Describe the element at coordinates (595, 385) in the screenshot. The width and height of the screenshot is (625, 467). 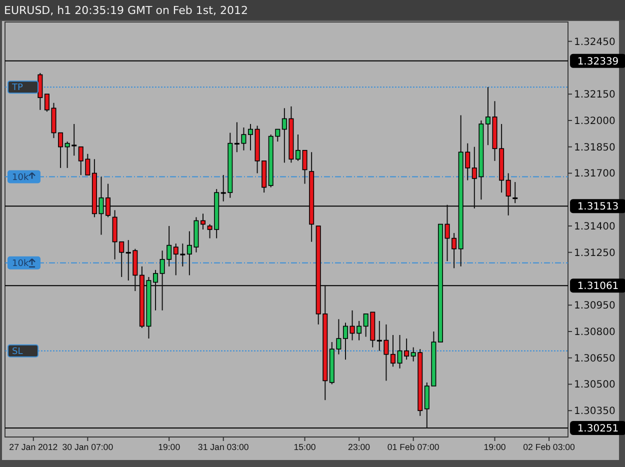
I see `y-tick-label: 1.30500` at that location.